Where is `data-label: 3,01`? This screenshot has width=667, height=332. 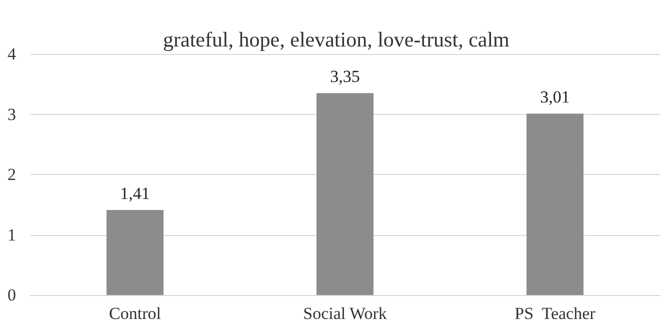 data-label: 3,01 is located at coordinates (555, 97).